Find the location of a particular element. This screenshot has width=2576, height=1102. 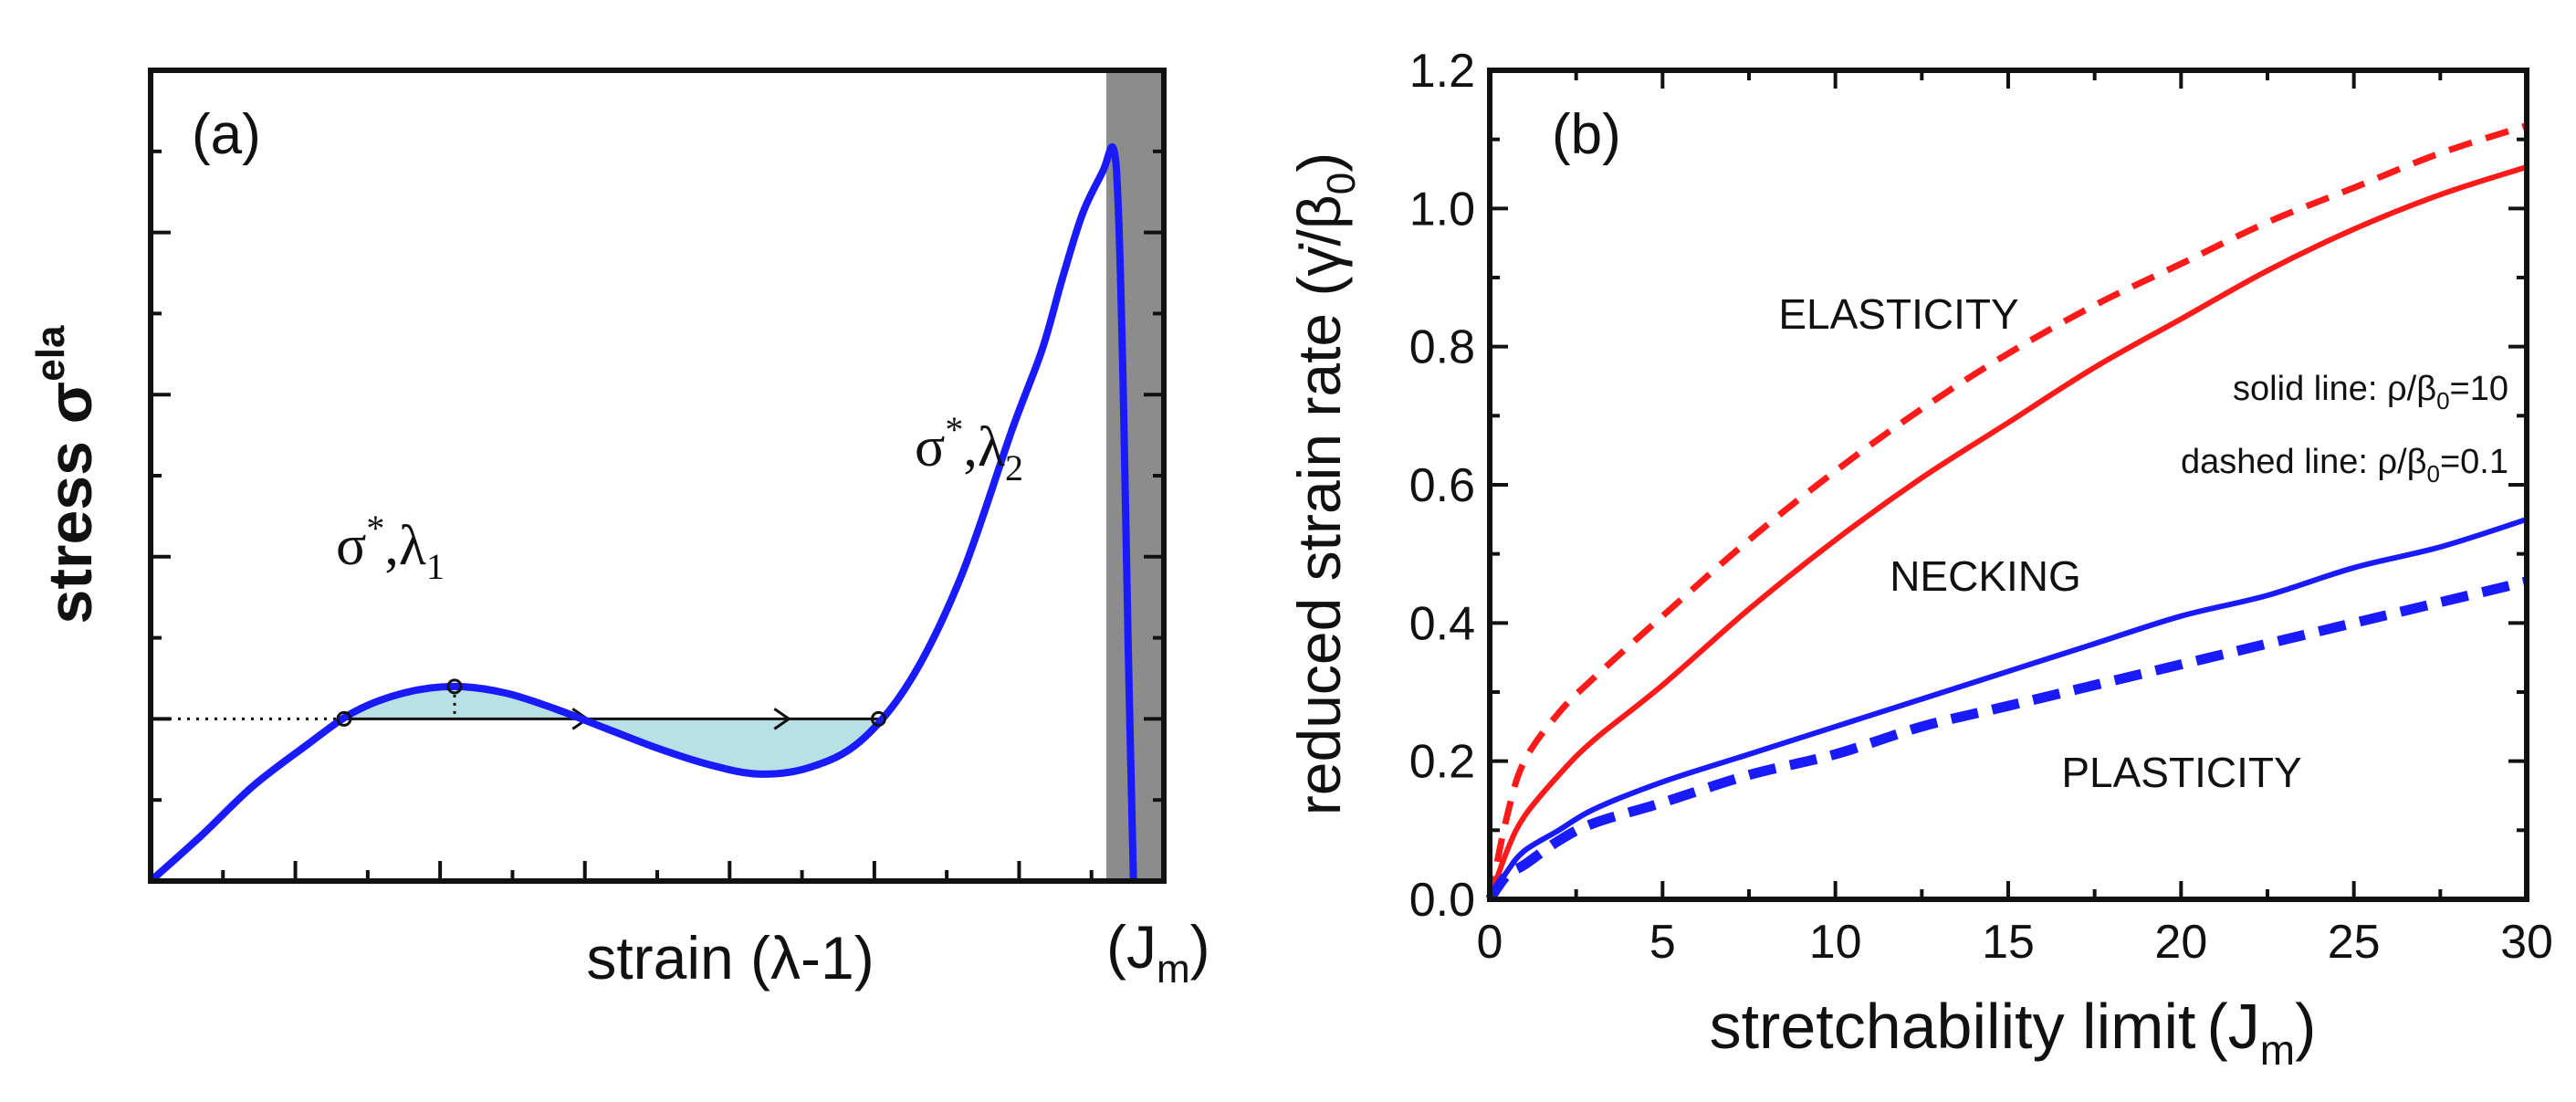

jm-open: (J is located at coordinates (1131, 947).